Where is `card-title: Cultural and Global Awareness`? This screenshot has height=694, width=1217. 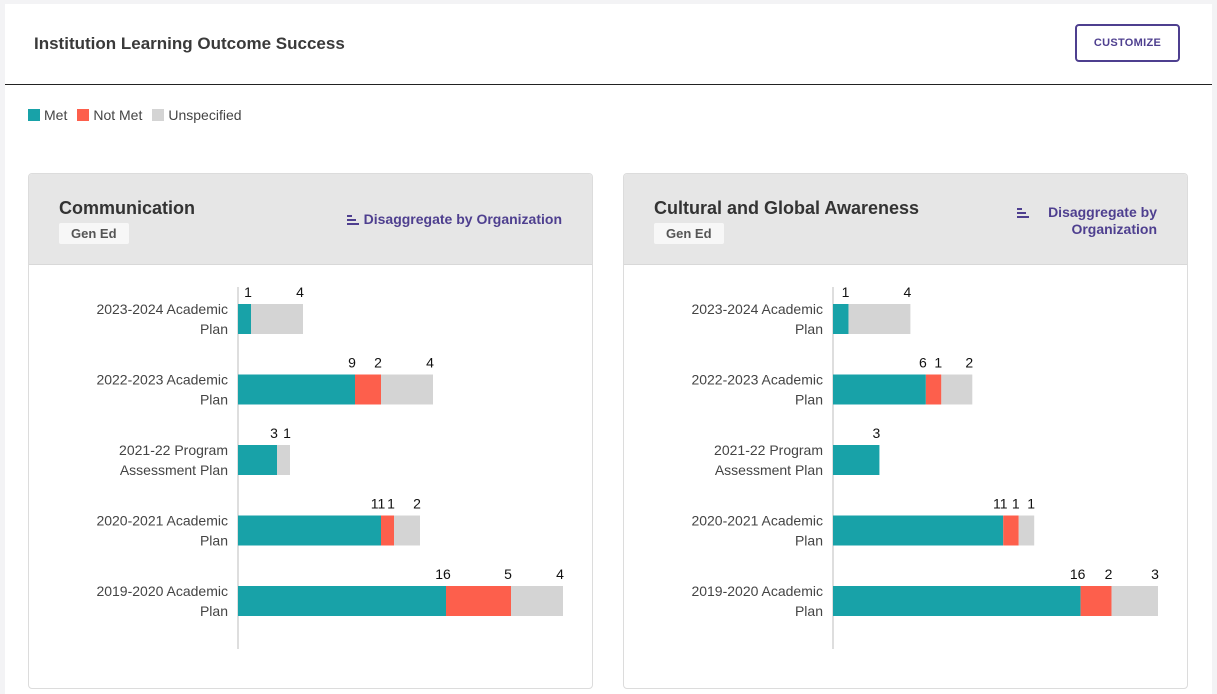
card-title: Cultural and Global Awareness is located at coordinates (787, 208).